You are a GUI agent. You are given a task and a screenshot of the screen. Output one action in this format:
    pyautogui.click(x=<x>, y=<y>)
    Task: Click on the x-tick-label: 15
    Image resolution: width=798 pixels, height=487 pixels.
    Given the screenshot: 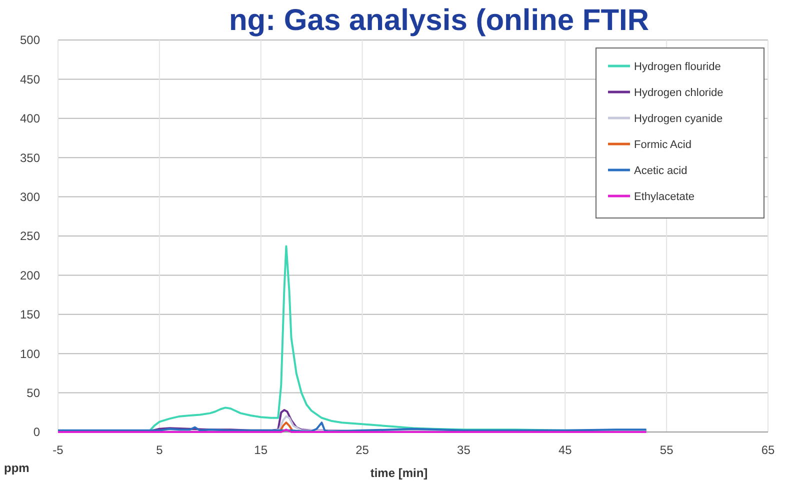 What is the action you would take?
    pyautogui.click(x=261, y=450)
    